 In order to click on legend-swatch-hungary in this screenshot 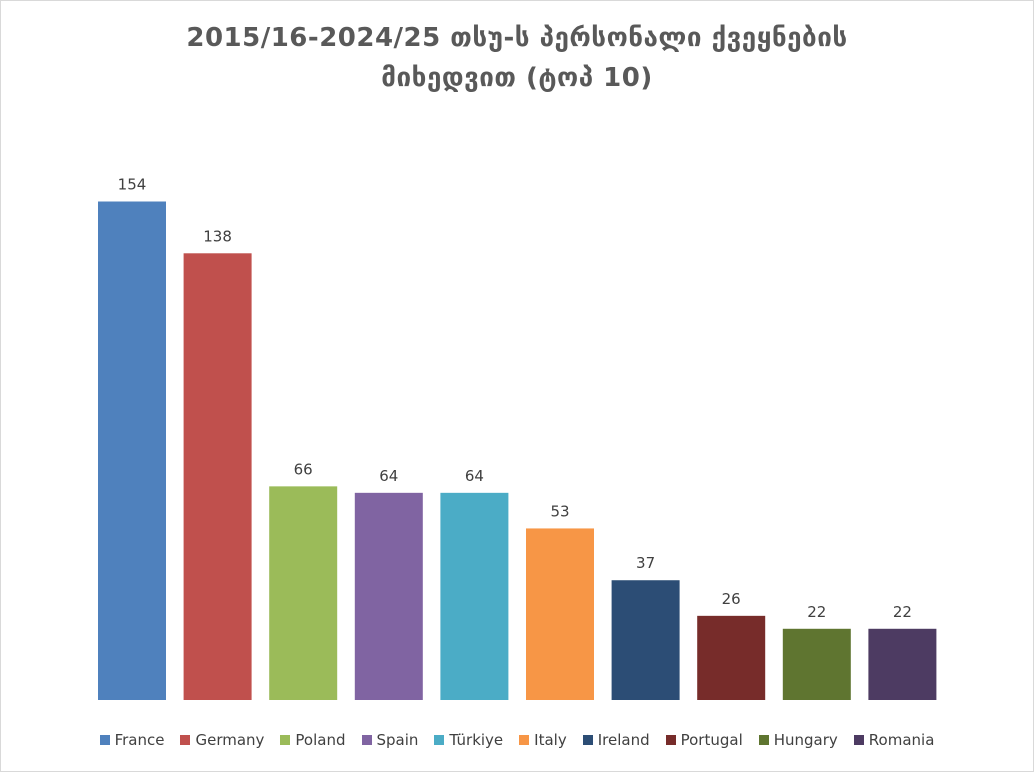, I will do `click(763, 740)`.